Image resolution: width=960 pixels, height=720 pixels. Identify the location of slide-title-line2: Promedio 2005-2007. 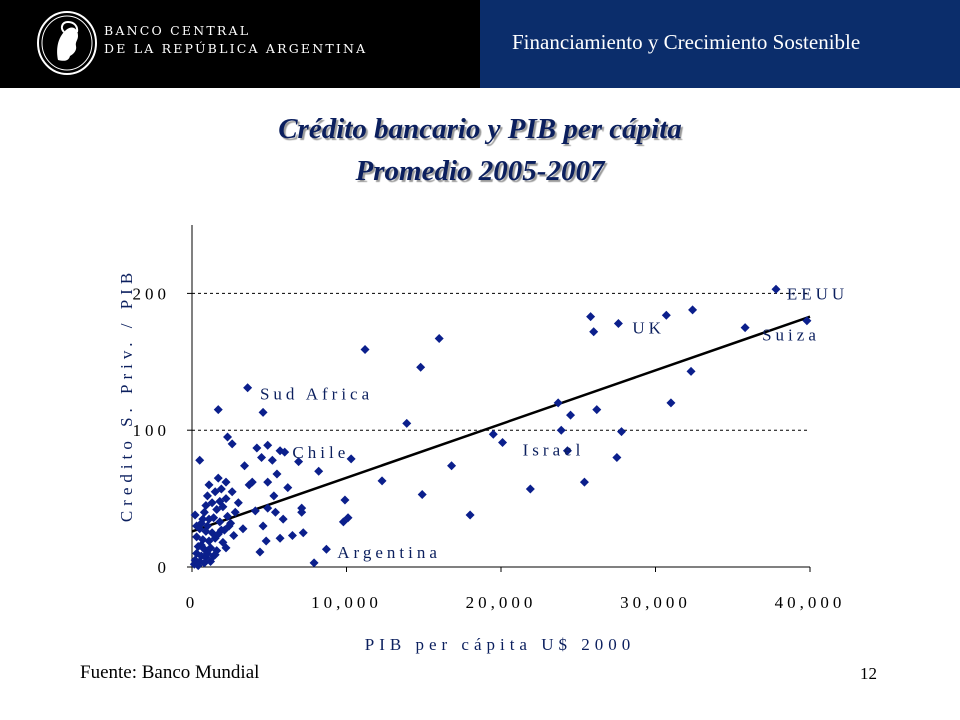
(480, 171).